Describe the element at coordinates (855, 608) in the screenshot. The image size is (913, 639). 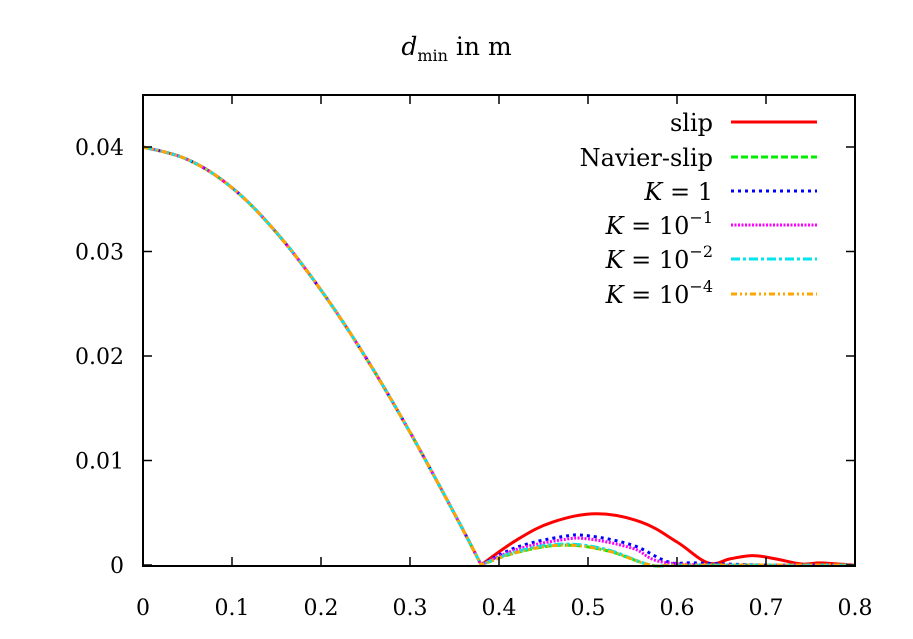
I see `x-tick-label: 0.8` at that location.